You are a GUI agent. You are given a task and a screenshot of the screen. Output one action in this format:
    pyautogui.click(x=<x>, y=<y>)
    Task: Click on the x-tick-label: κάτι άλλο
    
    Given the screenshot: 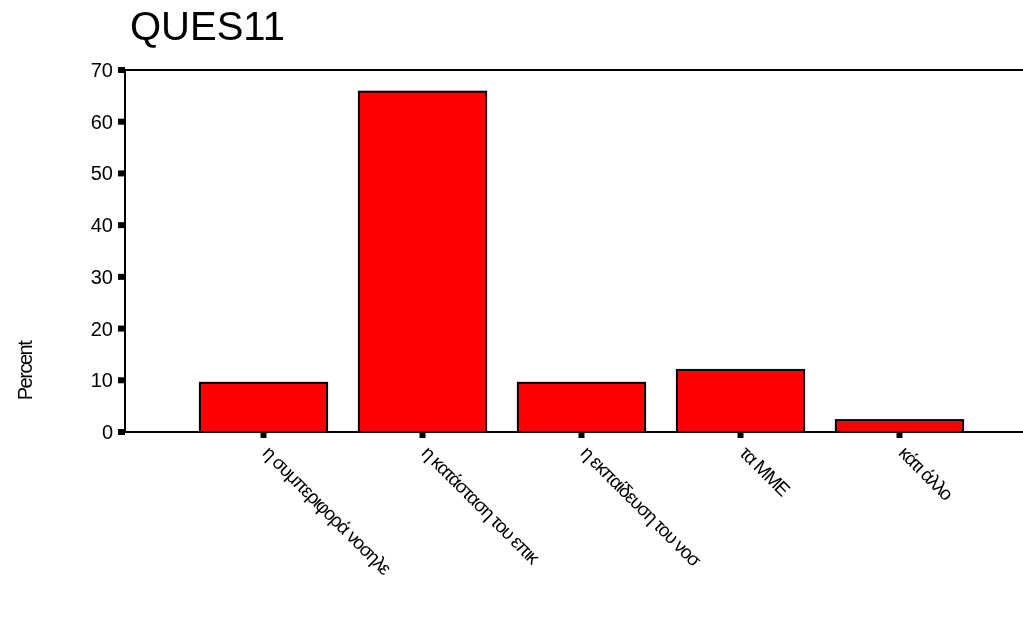 What is the action you would take?
    pyautogui.click(x=926, y=473)
    